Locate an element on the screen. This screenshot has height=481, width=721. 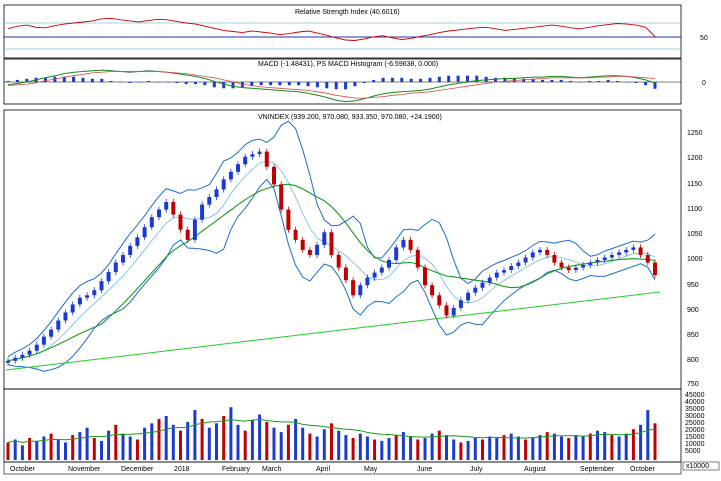
macd-panel is located at coordinates (342, 81).